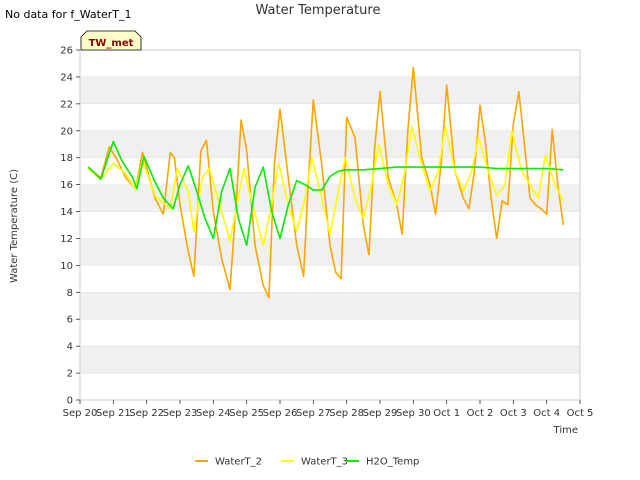  What do you see at coordinates (480, 413) in the screenshot?
I see `x-tick-label: Oct 2` at bounding box center [480, 413].